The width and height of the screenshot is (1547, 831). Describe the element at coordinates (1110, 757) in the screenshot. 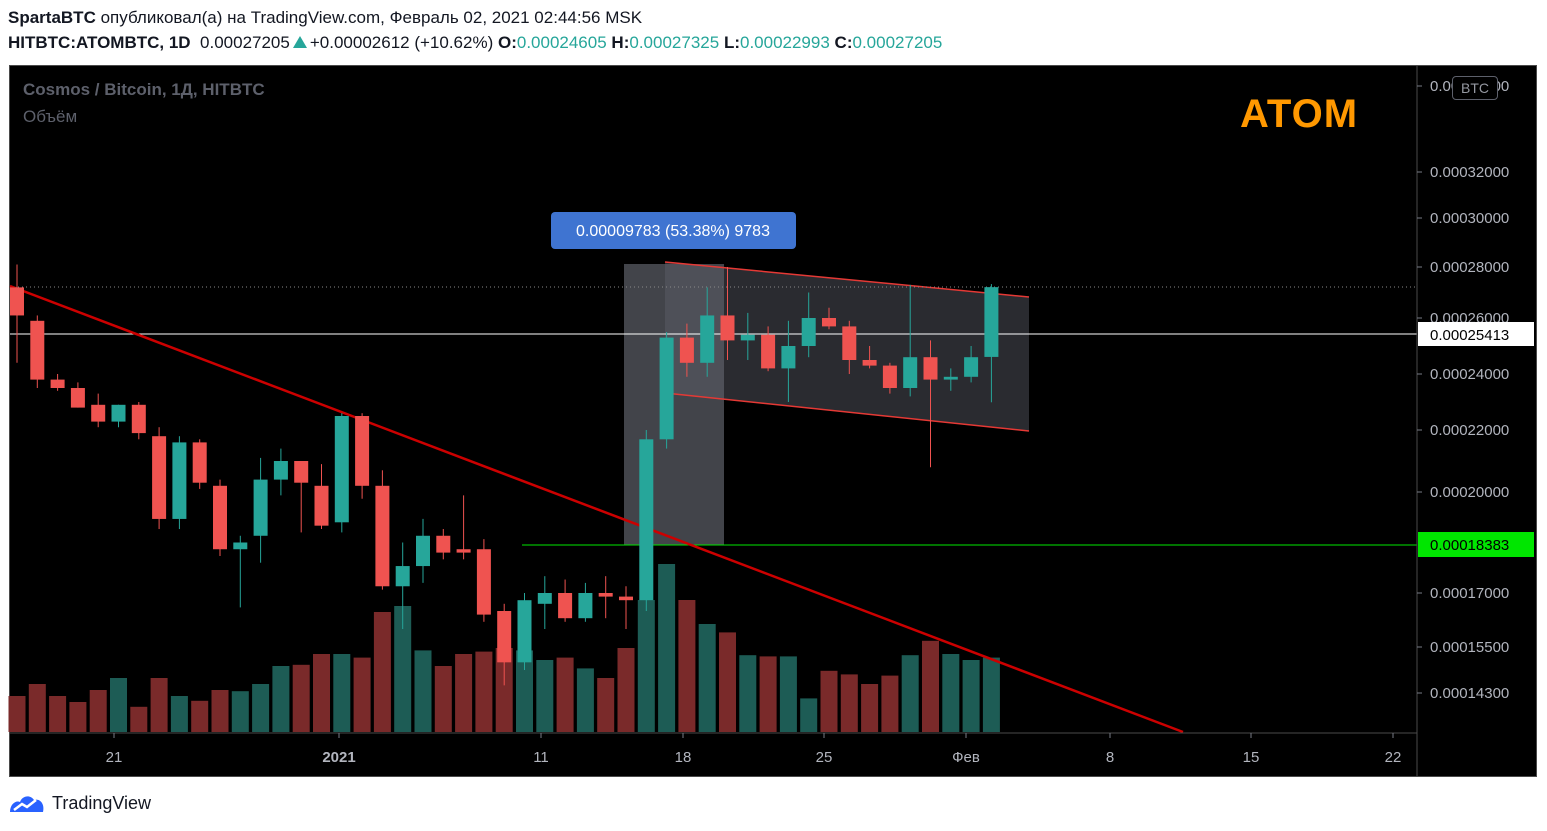

I see `x-tick-label: 8` at that location.